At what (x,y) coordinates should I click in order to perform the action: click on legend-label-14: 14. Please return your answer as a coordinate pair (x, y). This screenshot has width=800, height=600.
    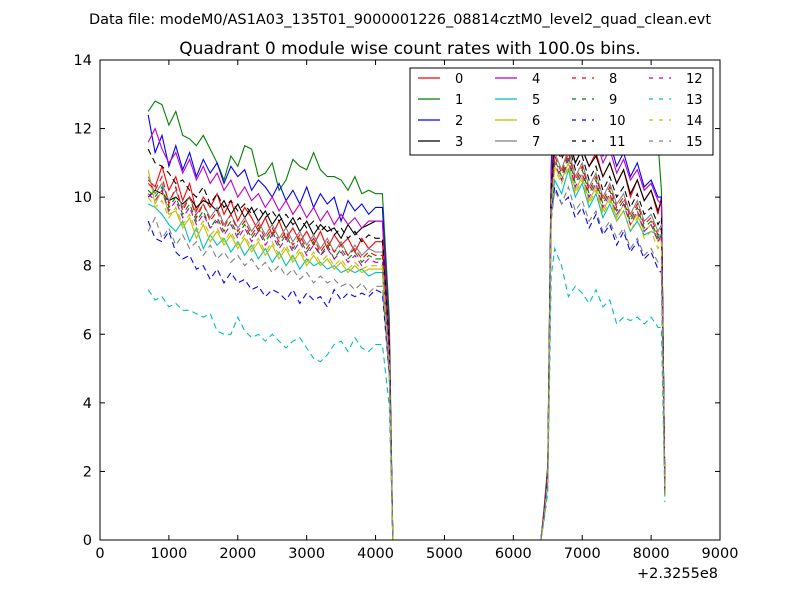
    Looking at the image, I should click on (694, 121).